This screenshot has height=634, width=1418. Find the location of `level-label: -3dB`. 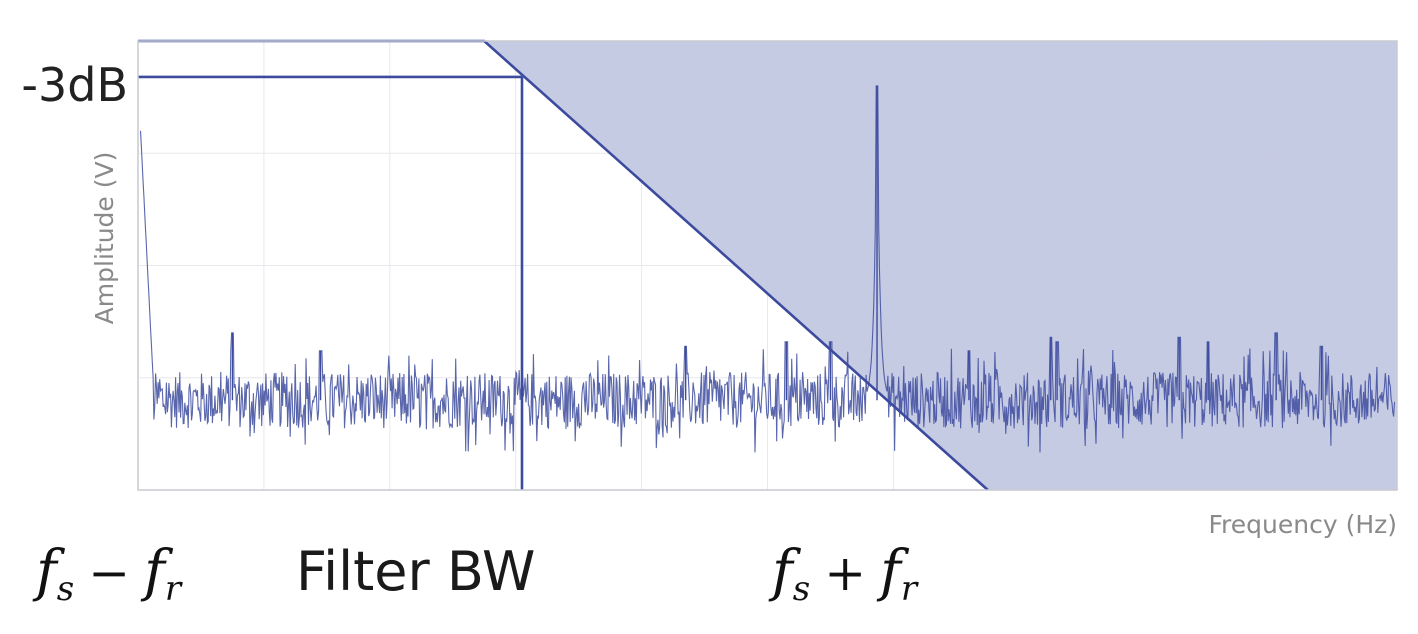

level-label: -3dB is located at coordinates (74, 85).